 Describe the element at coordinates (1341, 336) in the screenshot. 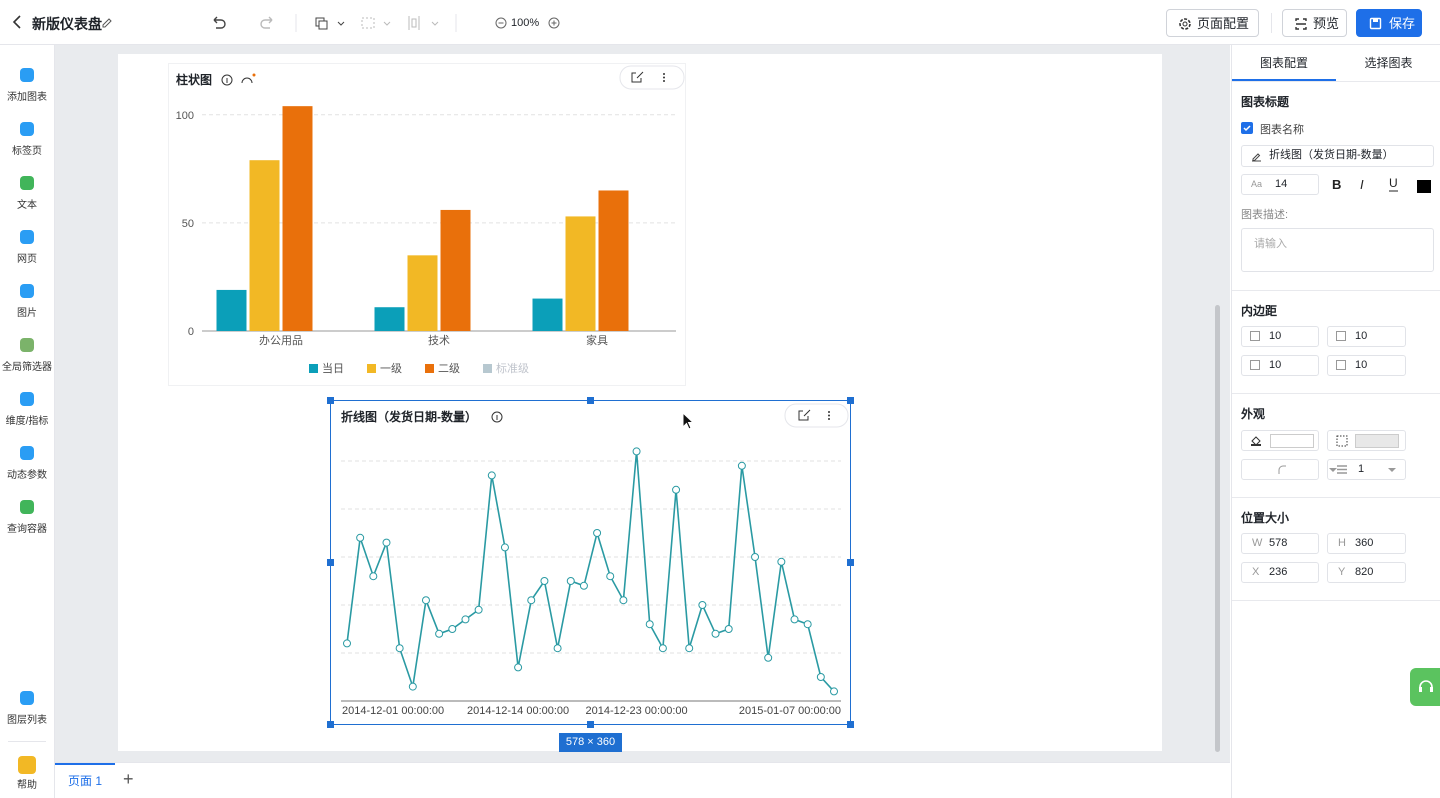

I see `padding-icon` at that location.